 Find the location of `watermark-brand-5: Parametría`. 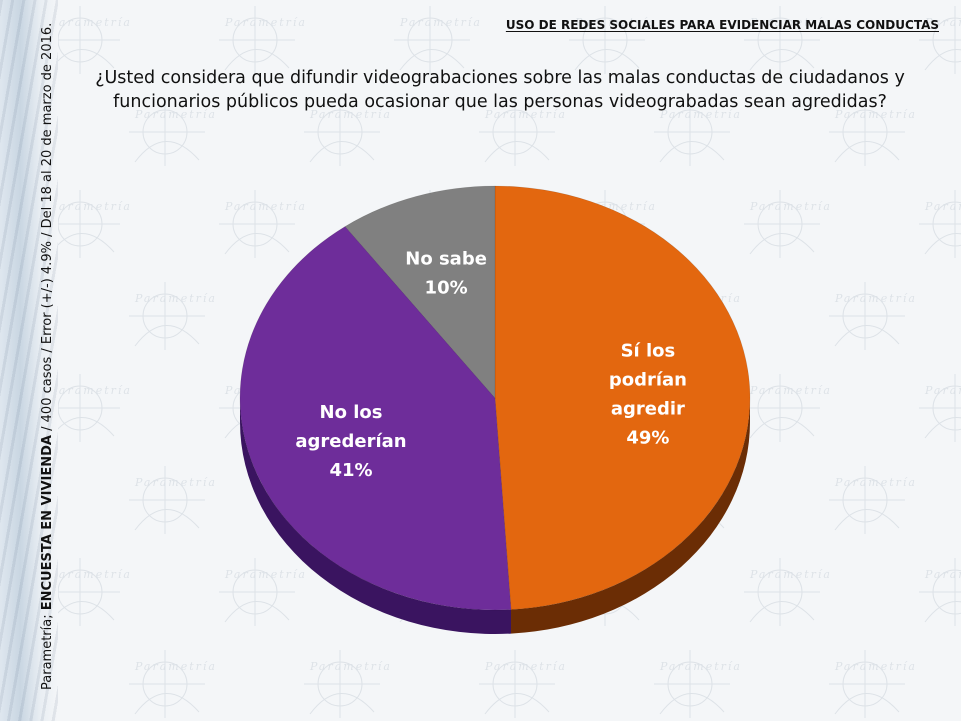

watermark-brand-5: Parametría is located at coordinates (942, 22).